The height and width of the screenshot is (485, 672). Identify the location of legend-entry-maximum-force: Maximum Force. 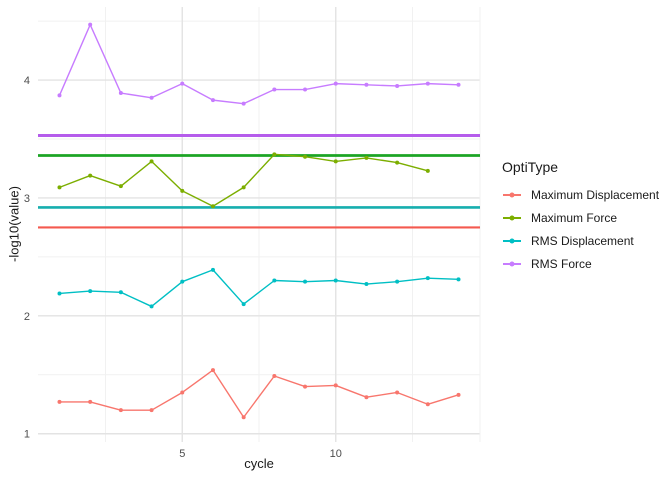
(579, 217).